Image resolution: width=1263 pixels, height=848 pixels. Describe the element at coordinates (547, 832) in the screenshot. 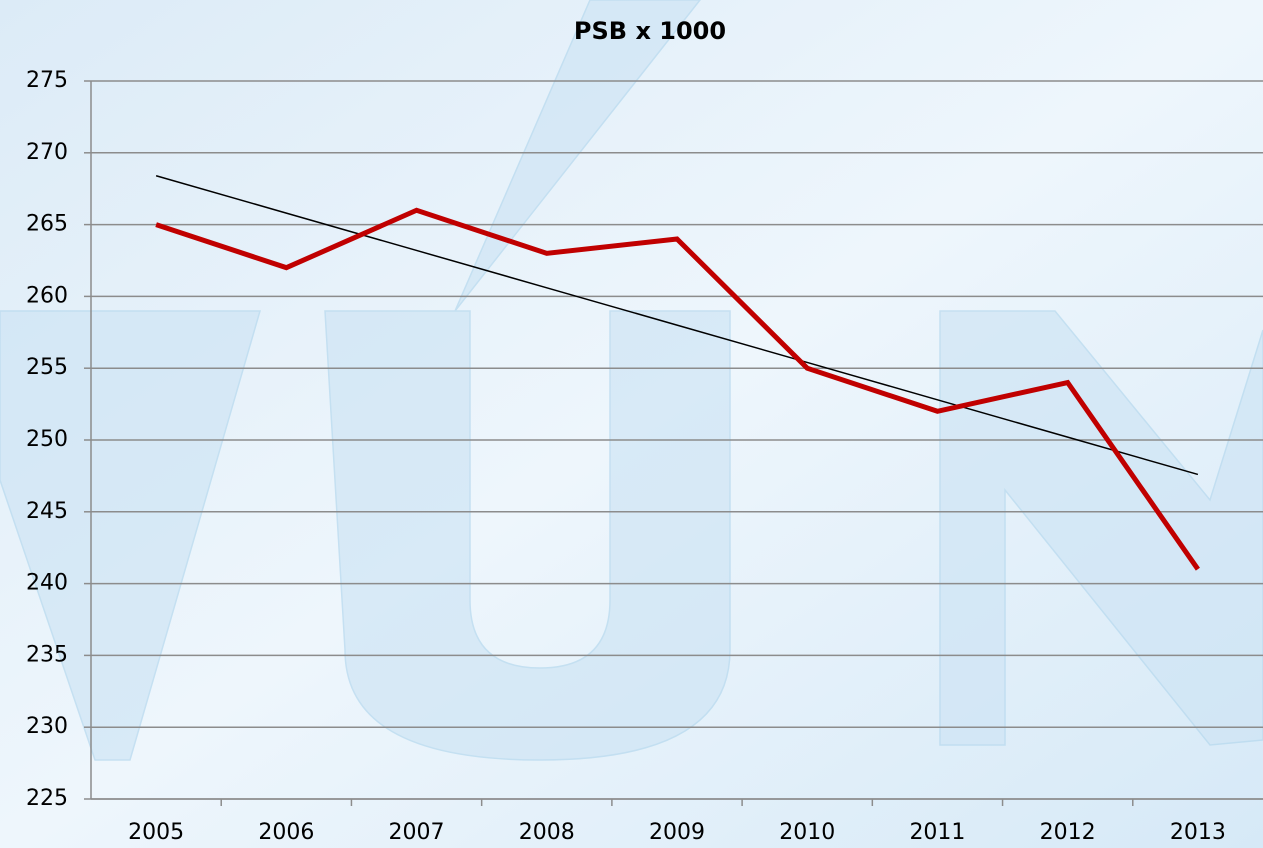

I see `x-tick-label: 2008` at that location.